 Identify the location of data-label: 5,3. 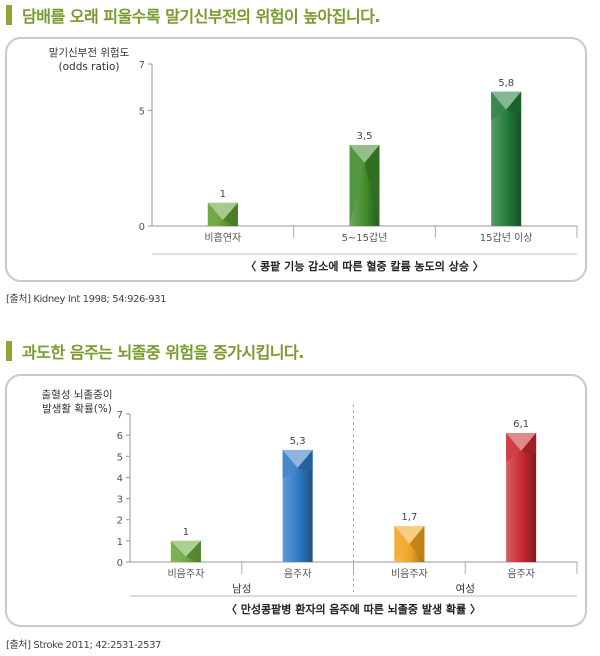
(298, 441).